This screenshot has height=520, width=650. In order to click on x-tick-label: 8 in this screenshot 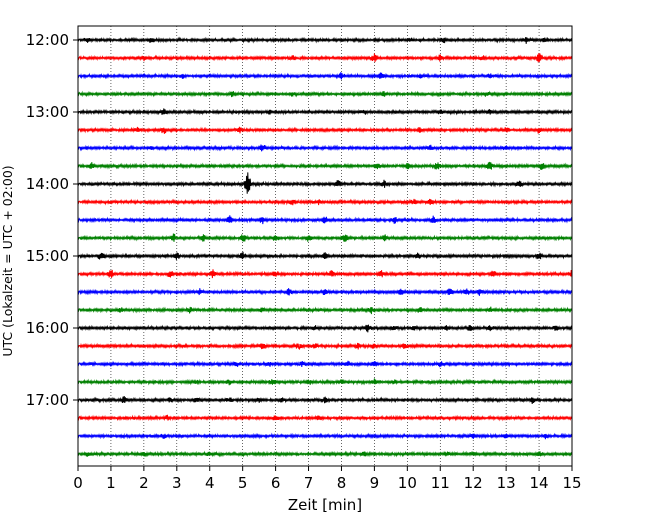, I will do `click(342, 483)`.